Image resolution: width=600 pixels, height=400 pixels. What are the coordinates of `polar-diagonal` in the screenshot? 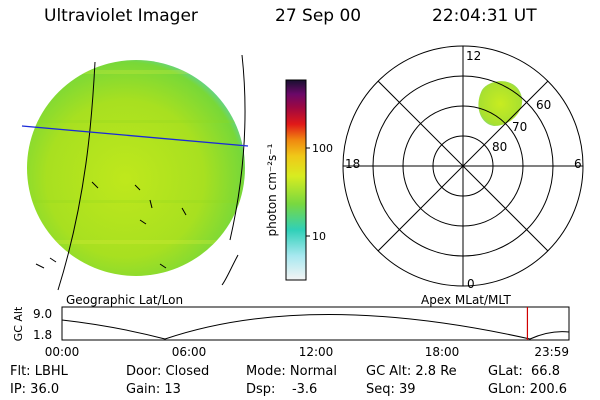 It's located at (463, 166).